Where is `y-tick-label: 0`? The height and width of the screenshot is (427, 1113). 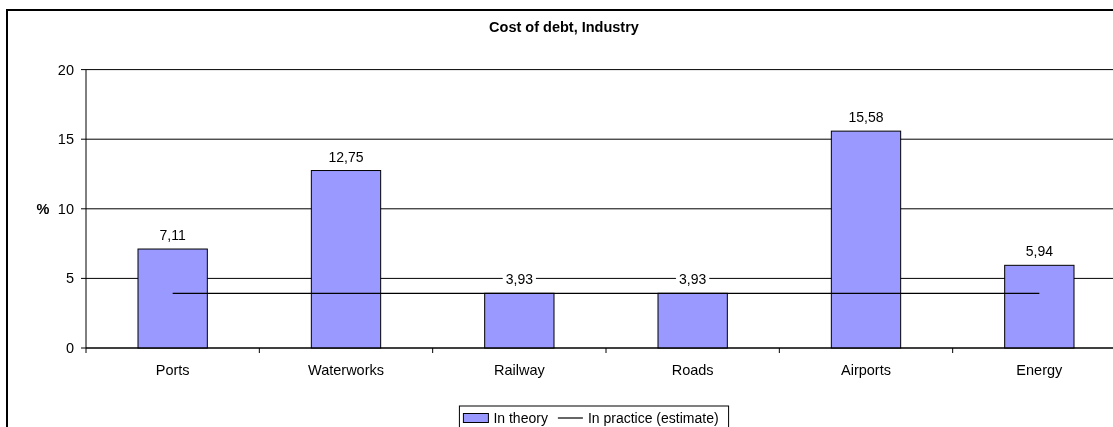
y-tick-label: 0 is located at coordinates (69, 348).